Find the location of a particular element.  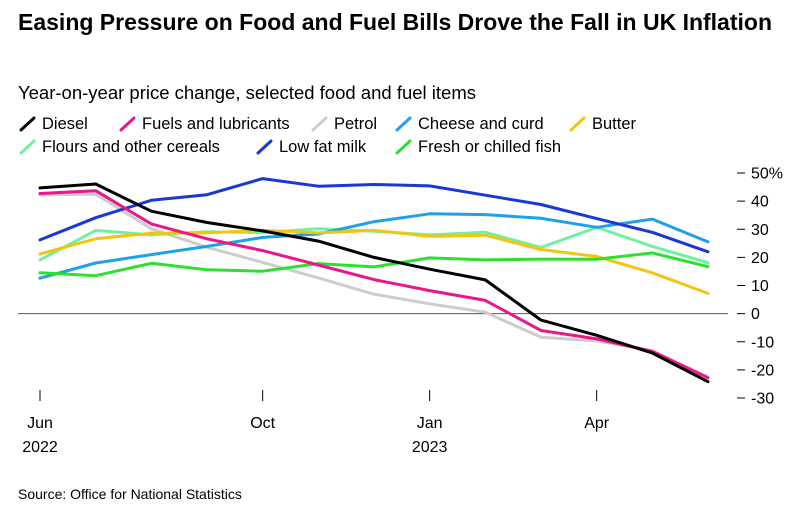

legend-label: Fuels and lubricants is located at coordinates (216, 124).